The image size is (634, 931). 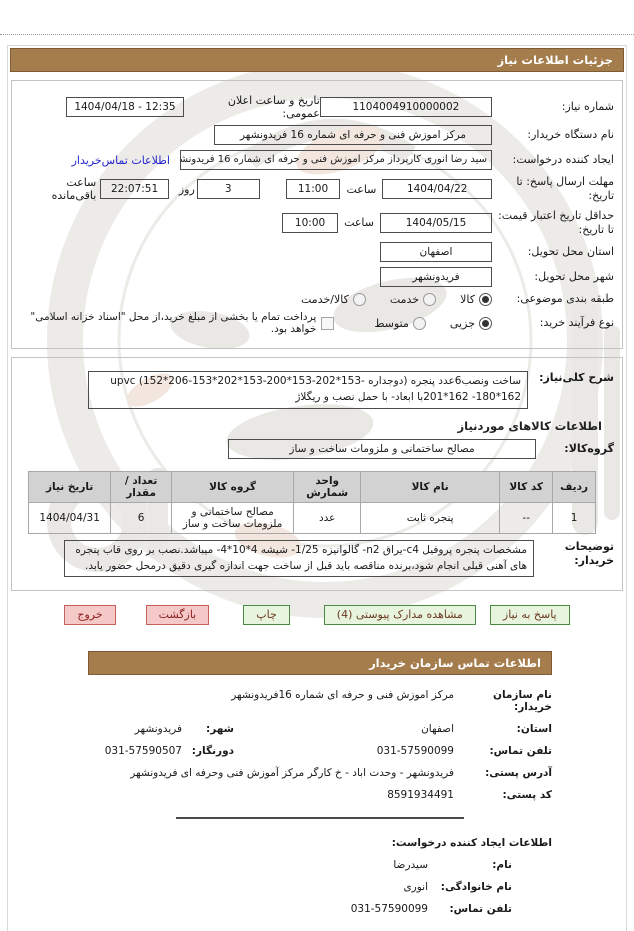 I want to click on delivery-province-row: استان محل تحویل: اصفهان, so click(x=317, y=252).